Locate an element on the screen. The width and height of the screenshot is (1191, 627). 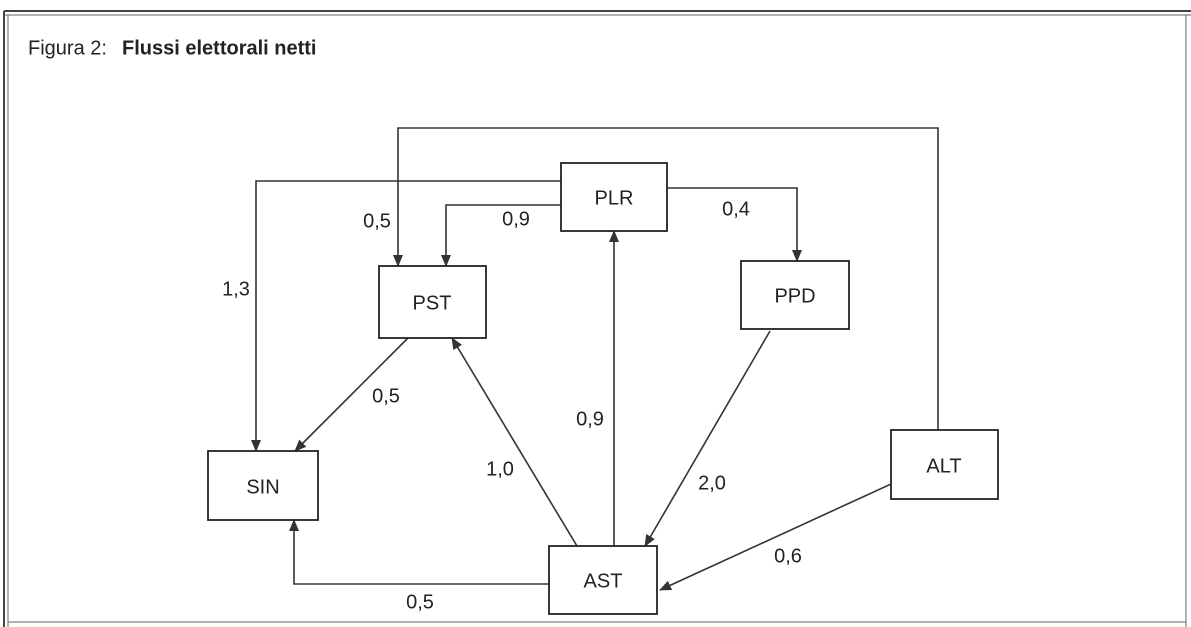
node-label: ALT is located at coordinates (943, 466).